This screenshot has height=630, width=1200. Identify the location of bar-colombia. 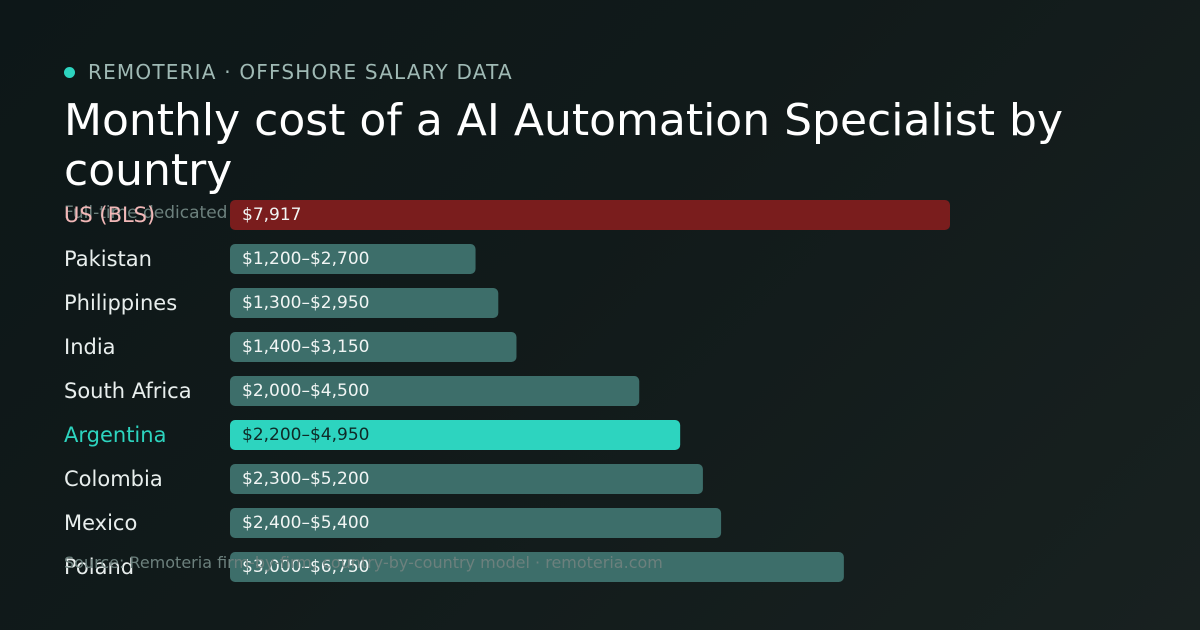
(466, 479).